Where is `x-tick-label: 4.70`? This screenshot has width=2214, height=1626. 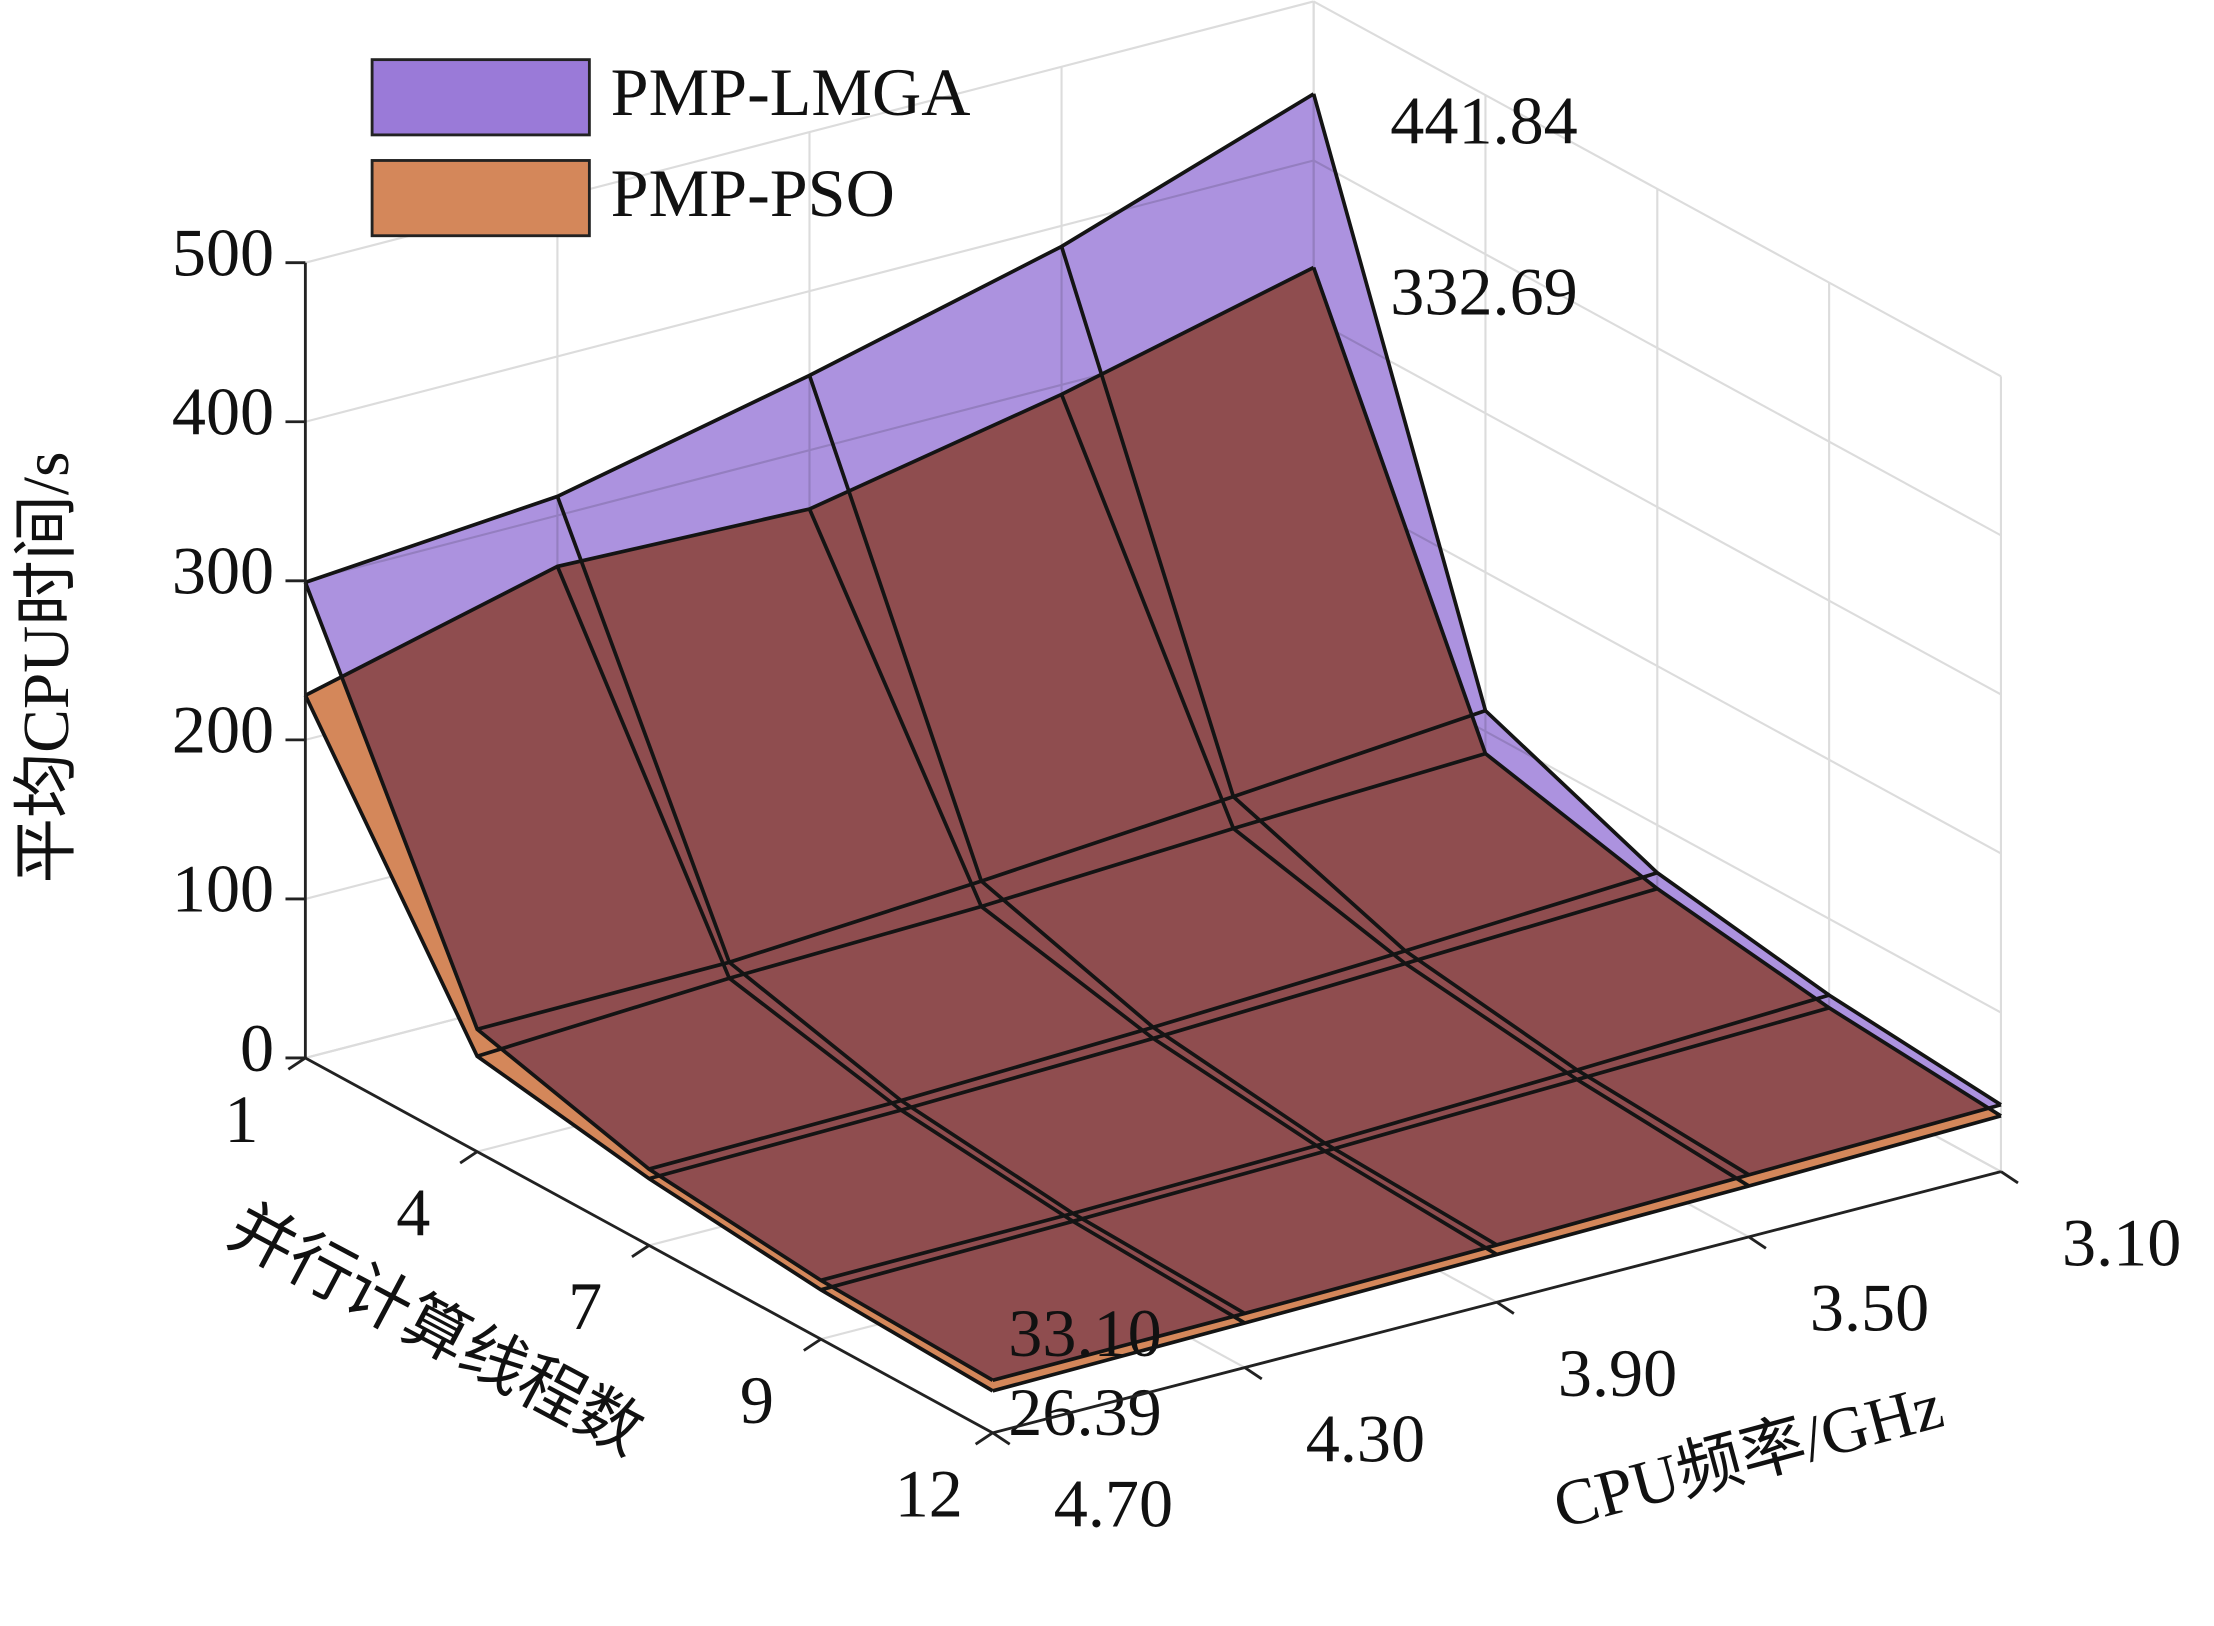 x-tick-label: 4.70 is located at coordinates (1113, 1504).